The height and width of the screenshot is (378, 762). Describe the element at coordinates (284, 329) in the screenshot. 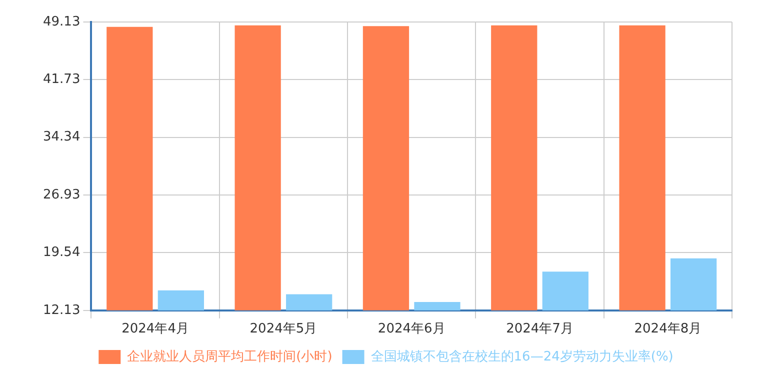

I see `x-tick-label: 2024年5月` at that location.